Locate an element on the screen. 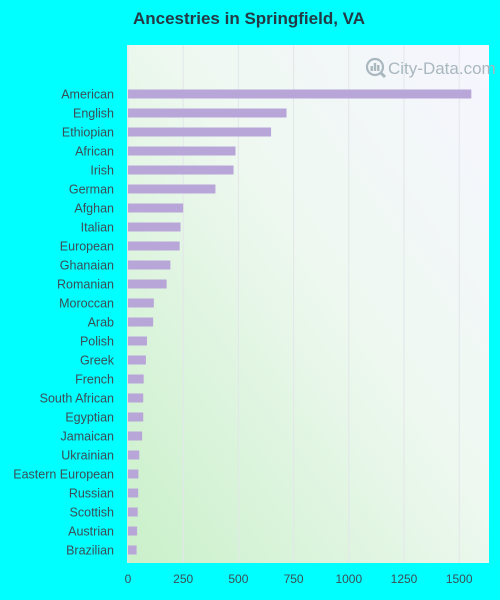 The height and width of the screenshot is (600, 500). x-axis-ticks: 0 250 500 750 1000 1250 1500 is located at coordinates (299, 579).